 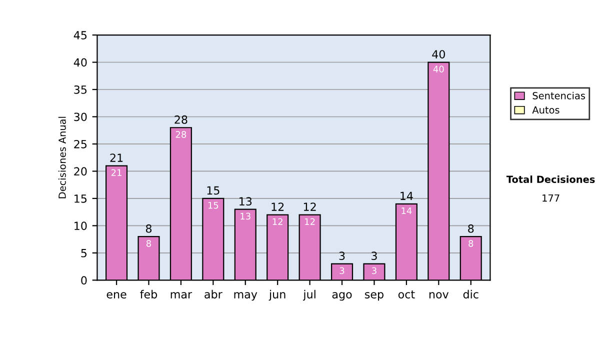 I want to click on data-label: 15, so click(x=213, y=205).